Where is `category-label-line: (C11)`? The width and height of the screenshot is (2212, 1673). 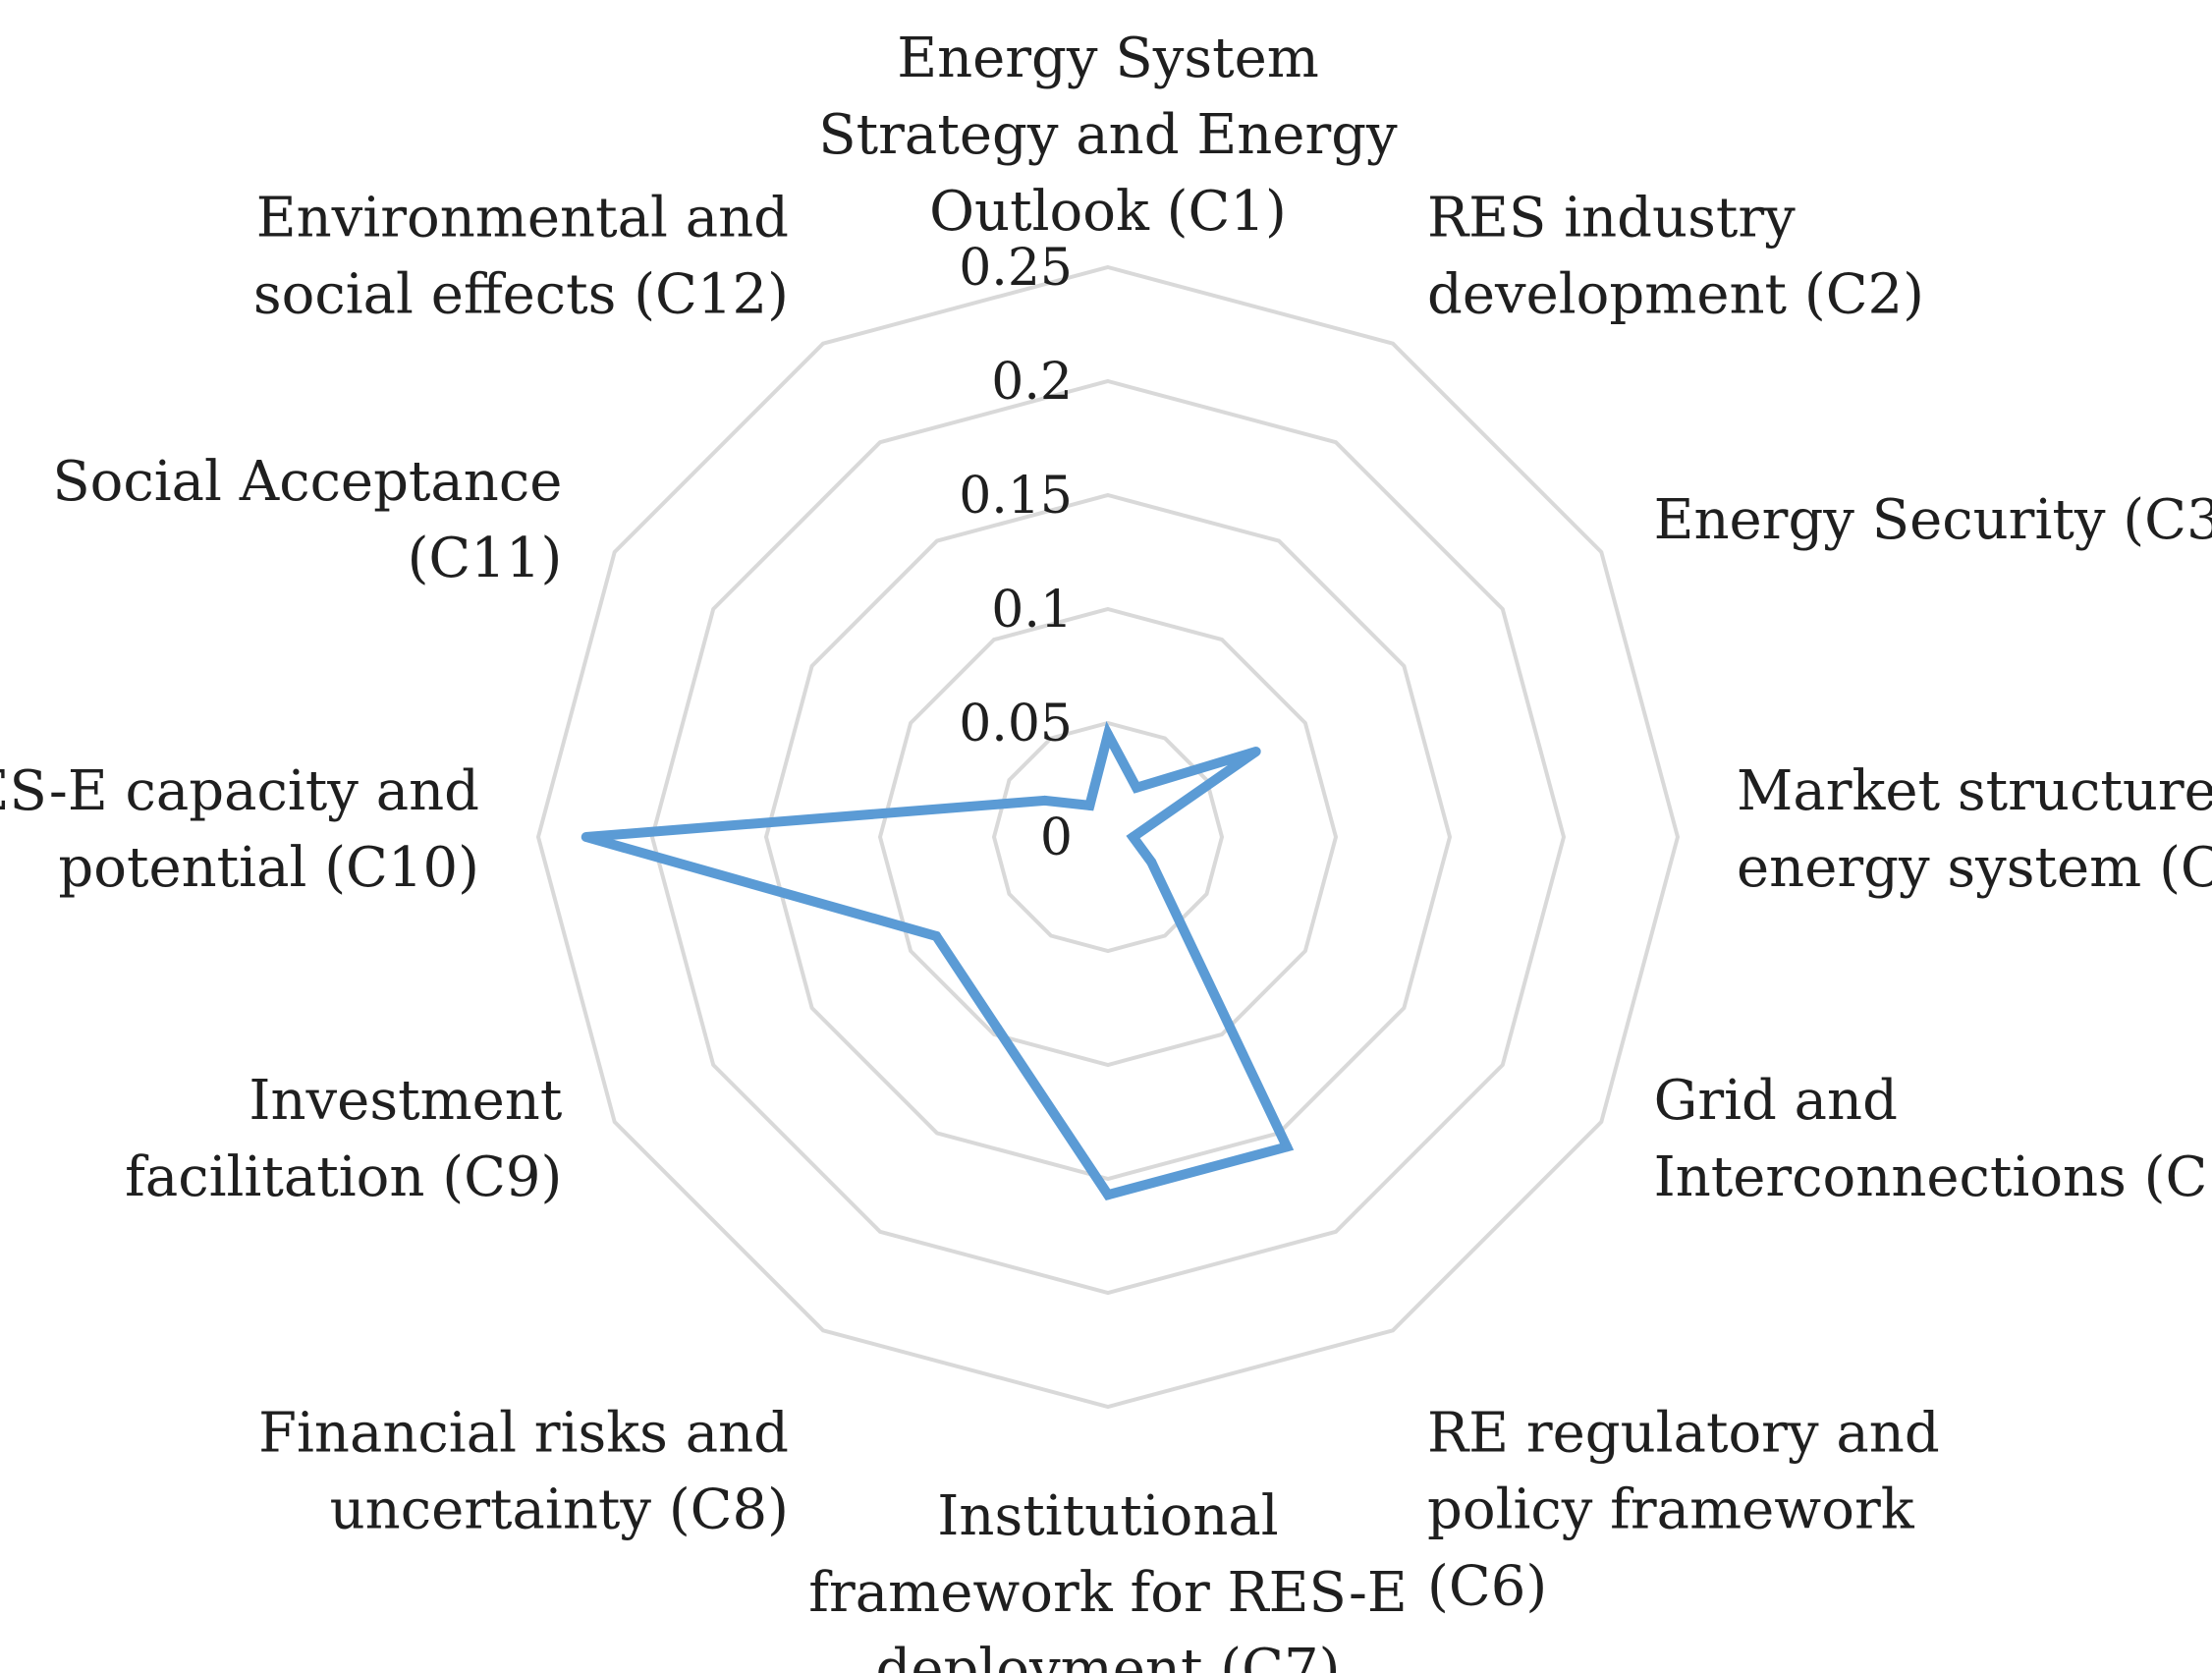
category-label-line: (C11) is located at coordinates (485, 558).